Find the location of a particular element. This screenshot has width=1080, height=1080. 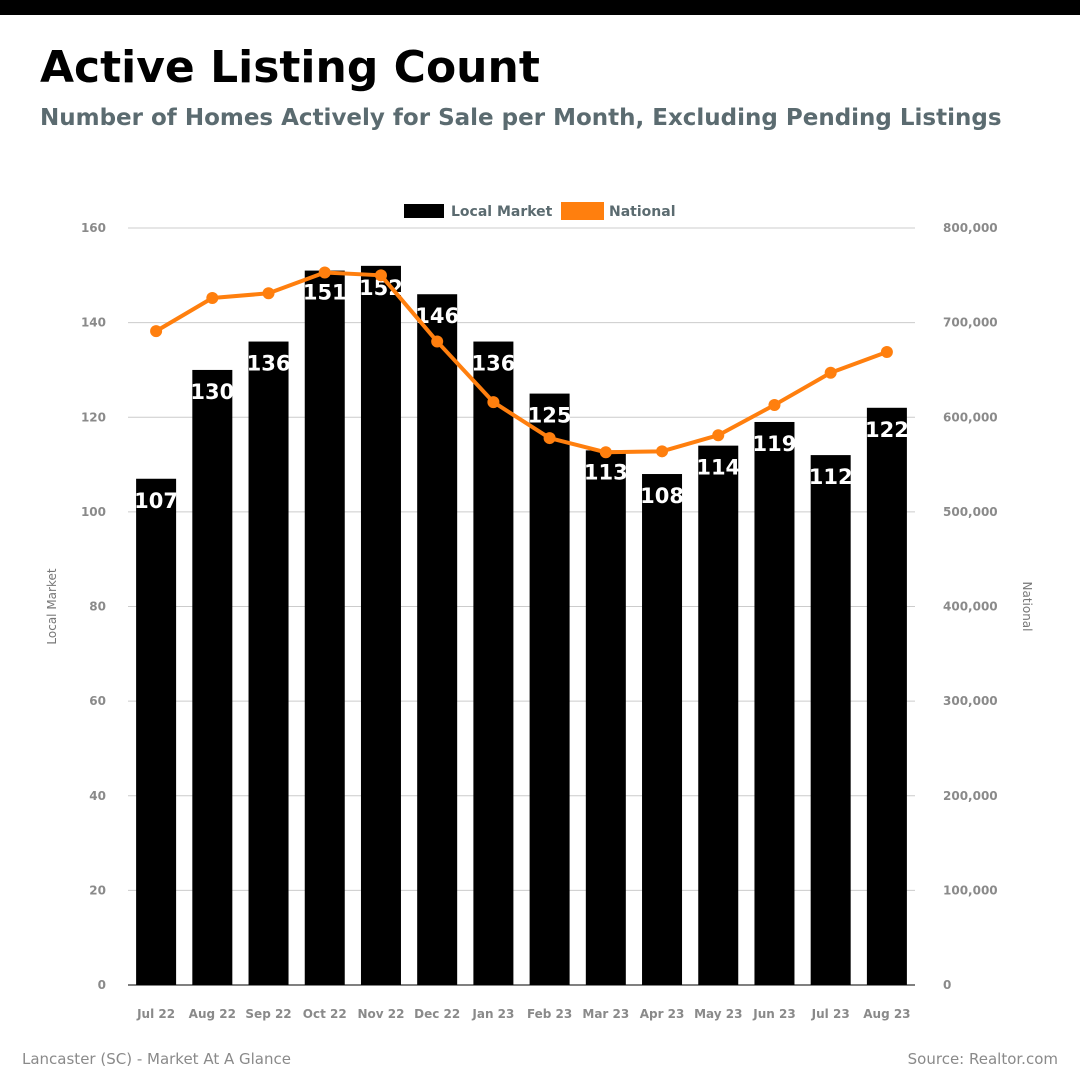

bar-value-label: 114 is located at coordinates (718, 468).